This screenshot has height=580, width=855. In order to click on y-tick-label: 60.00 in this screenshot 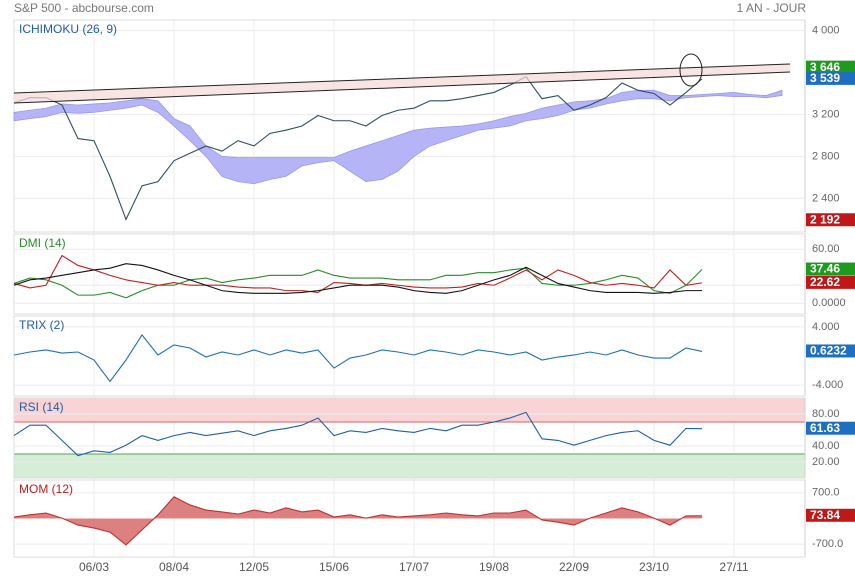, I will do `click(826, 249)`.